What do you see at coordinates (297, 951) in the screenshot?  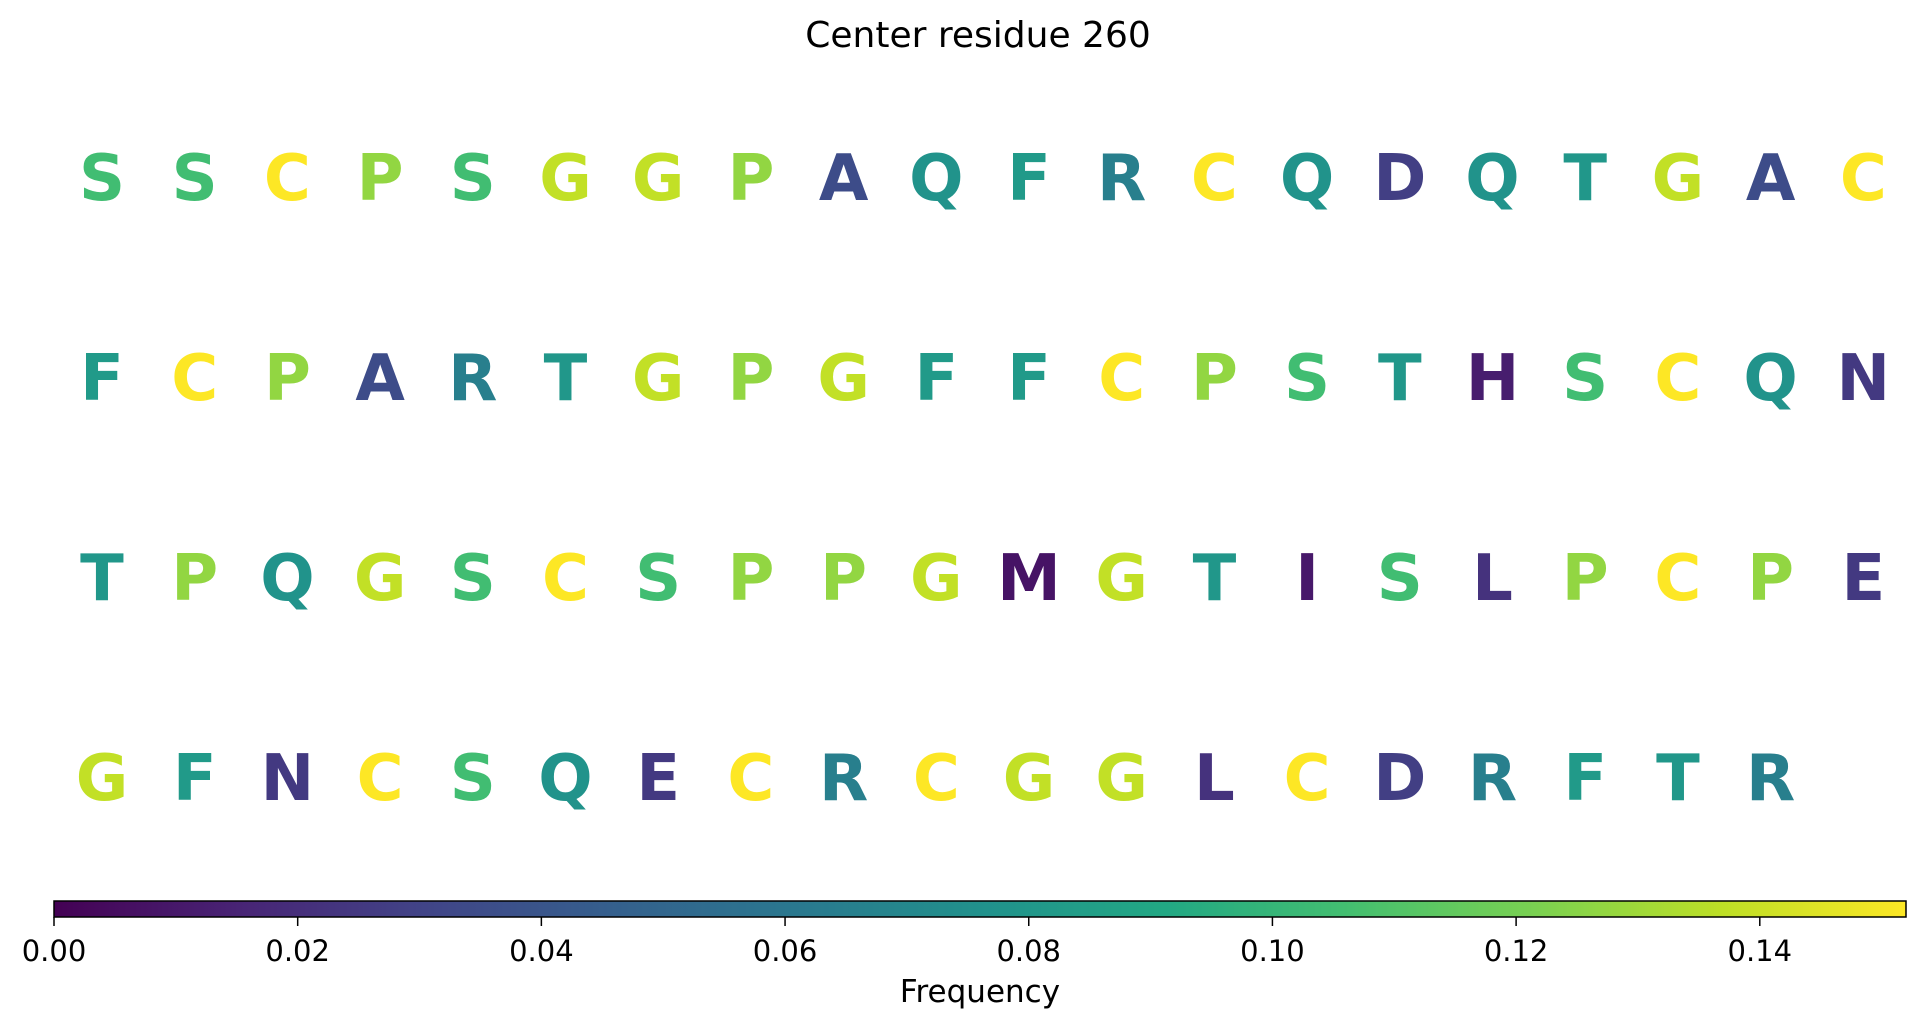 I see `colorbar-tick-label: 0.02` at bounding box center [297, 951].